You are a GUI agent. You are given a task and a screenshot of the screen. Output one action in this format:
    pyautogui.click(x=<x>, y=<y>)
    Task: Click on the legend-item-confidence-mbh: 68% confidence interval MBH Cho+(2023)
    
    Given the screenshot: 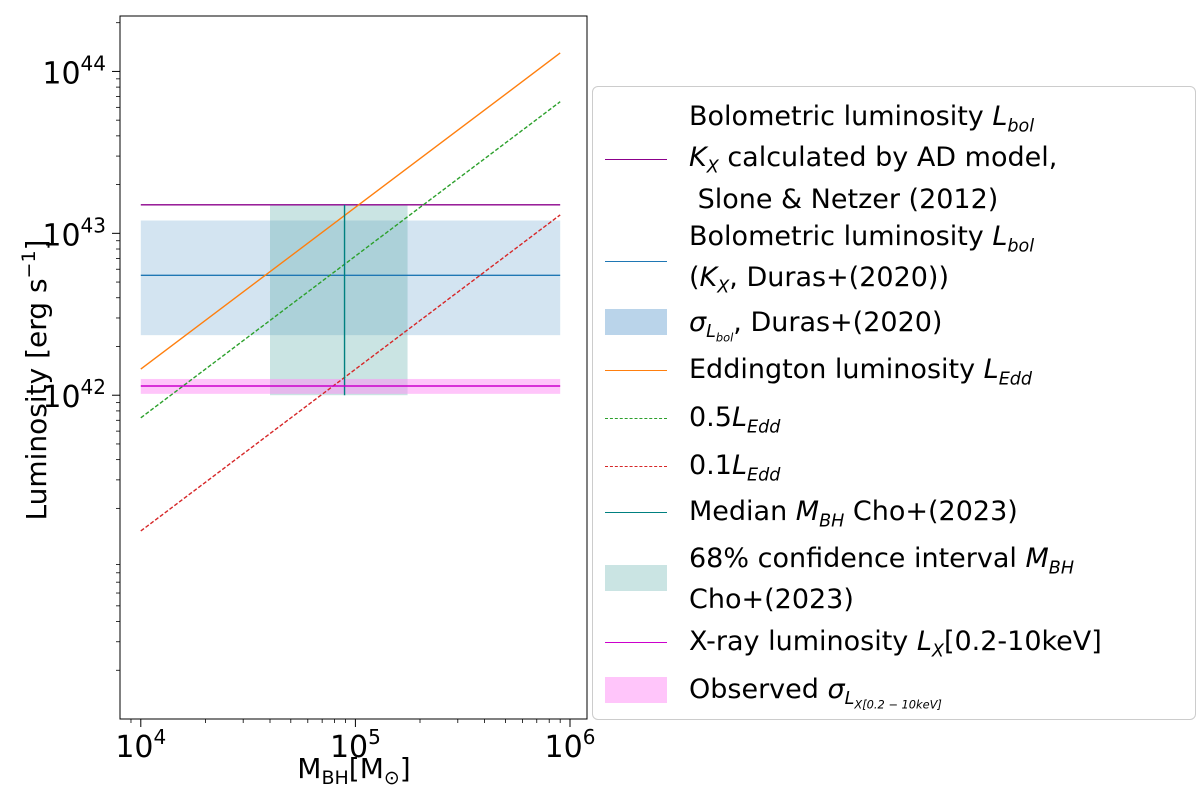 What is the action you would take?
    pyautogui.click(x=894, y=579)
    